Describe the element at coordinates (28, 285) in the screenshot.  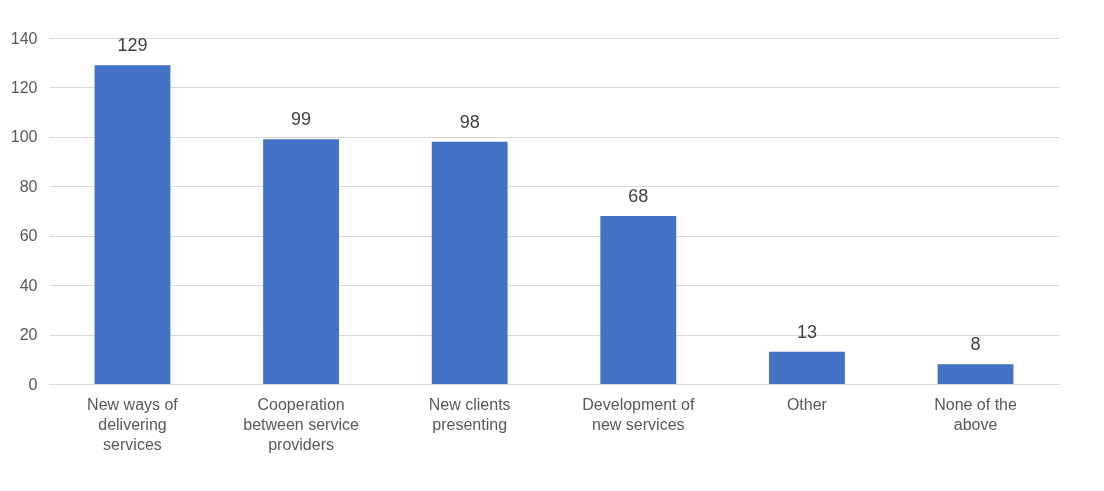
I see `y-tick-label: 40` at that location.